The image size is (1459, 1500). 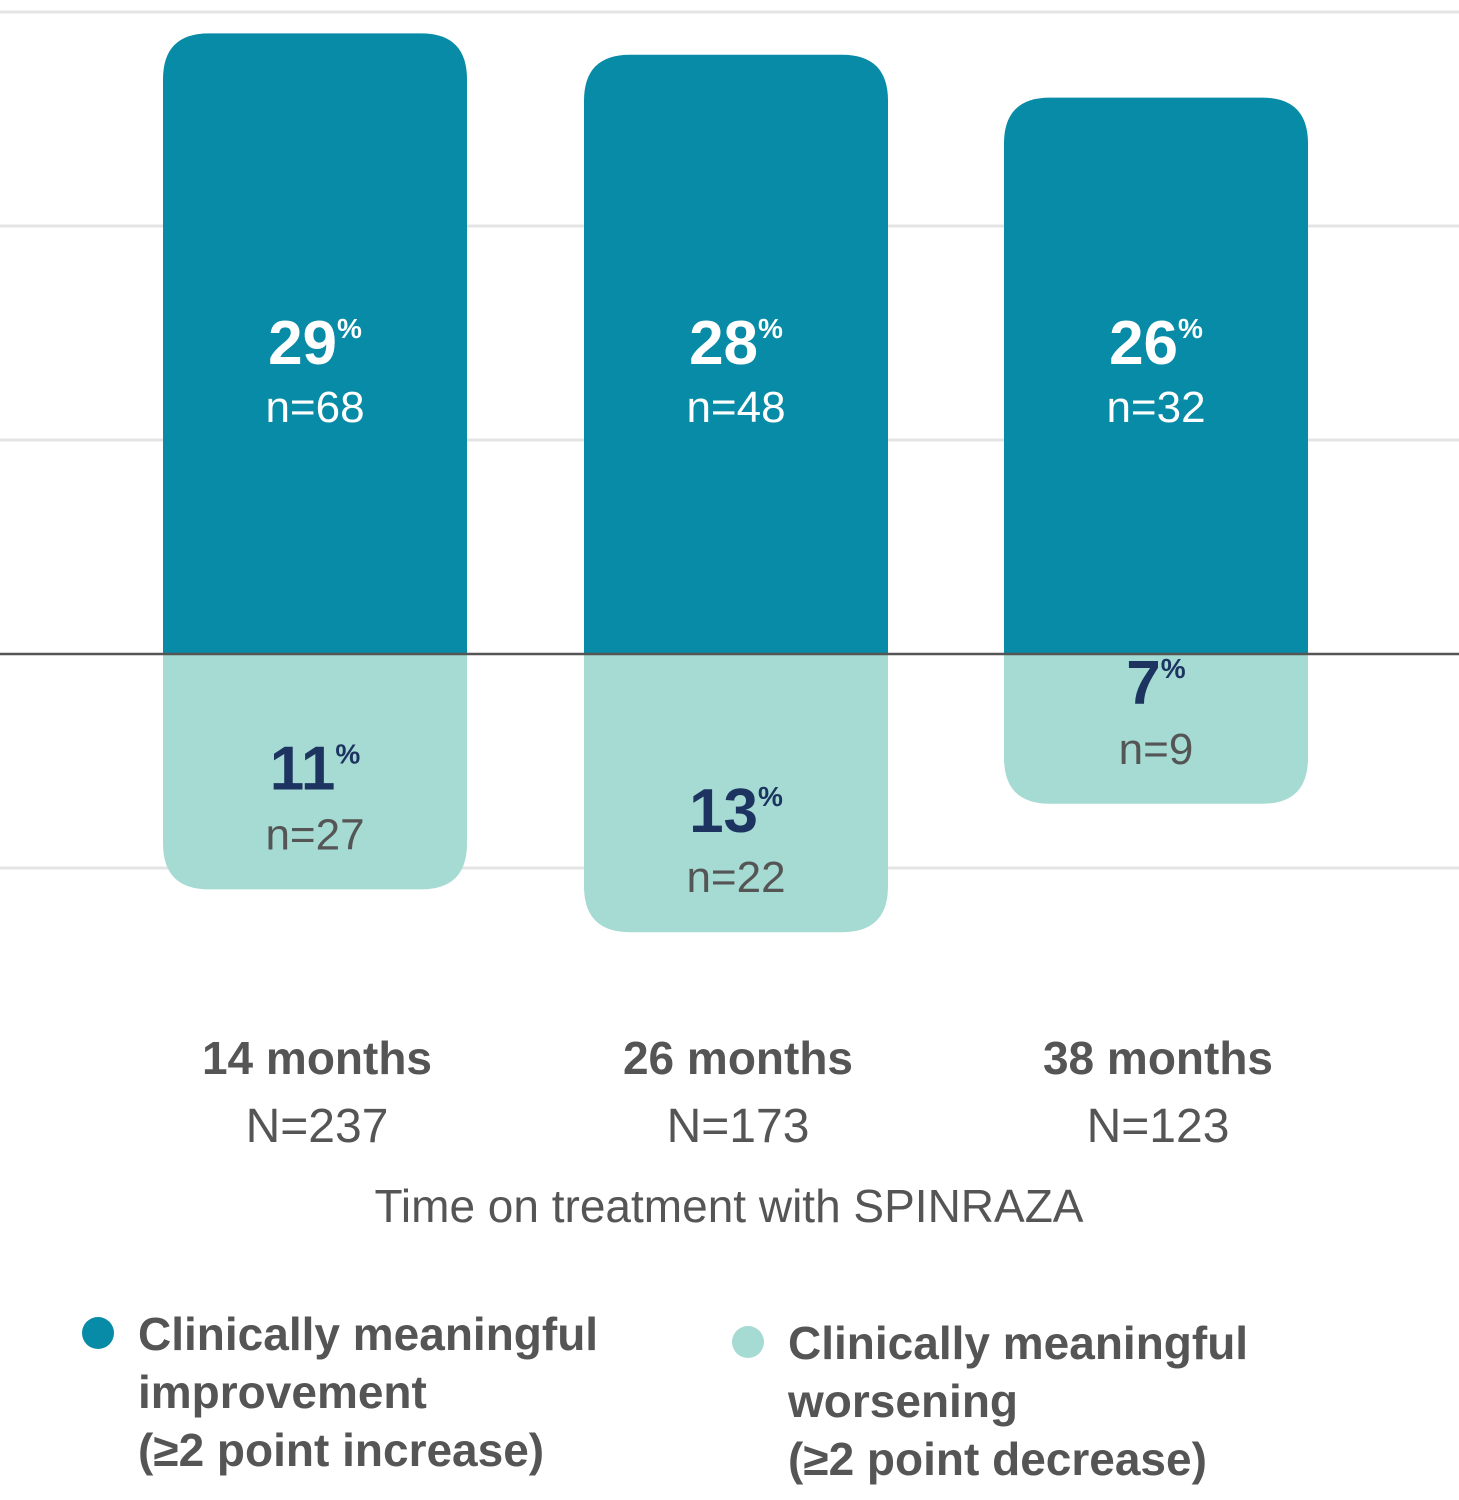 What do you see at coordinates (98, 1333) in the screenshot?
I see `improvement-swatch` at bounding box center [98, 1333].